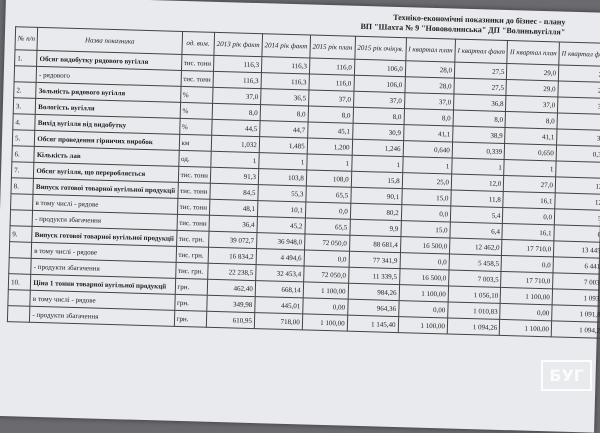 The width and height of the screenshot is (600, 433). I want to click on table-cell: 12 462,0, so click(476, 246).